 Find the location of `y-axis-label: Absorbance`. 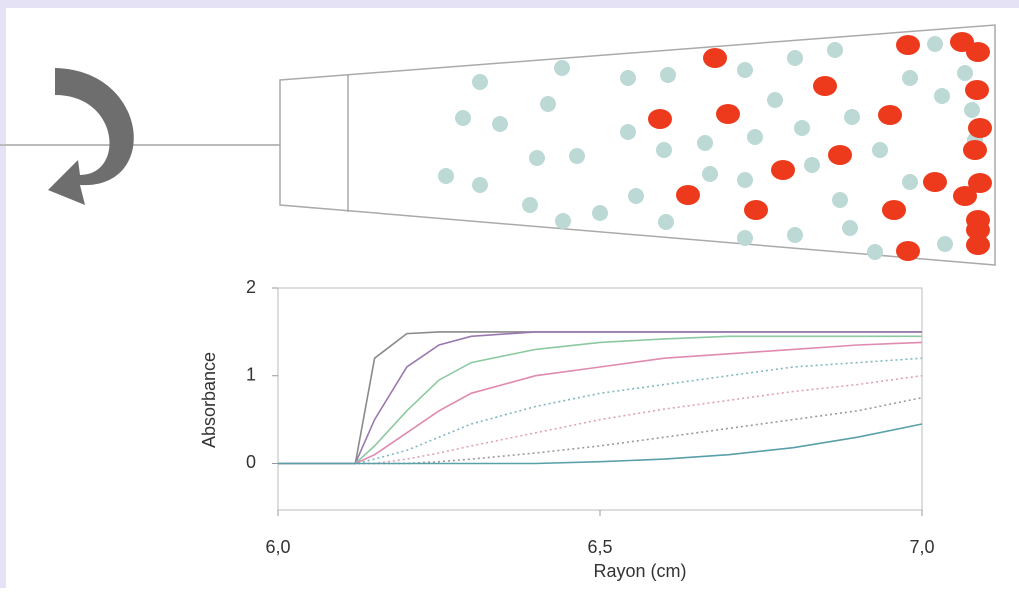

y-axis-label: Absorbance is located at coordinates (209, 400).